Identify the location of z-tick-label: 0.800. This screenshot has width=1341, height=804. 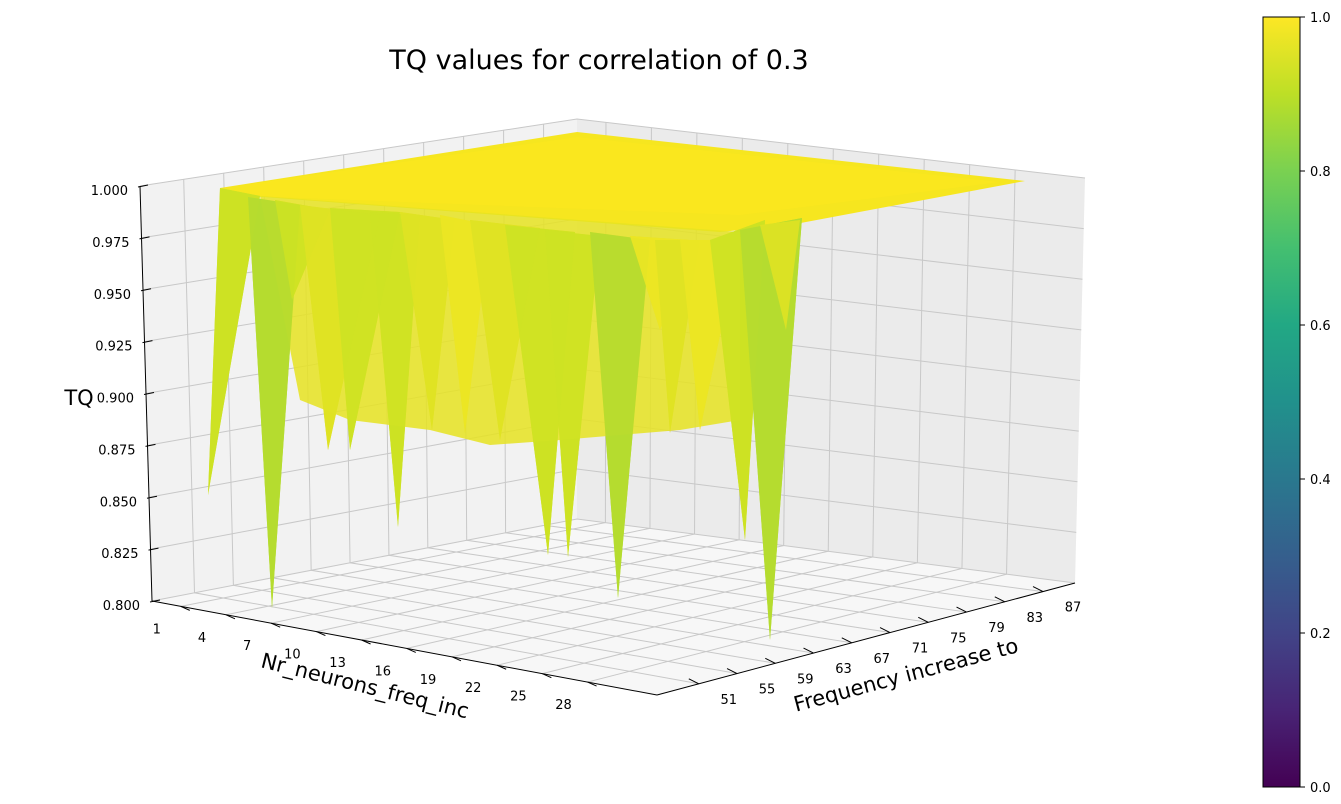
(121, 606).